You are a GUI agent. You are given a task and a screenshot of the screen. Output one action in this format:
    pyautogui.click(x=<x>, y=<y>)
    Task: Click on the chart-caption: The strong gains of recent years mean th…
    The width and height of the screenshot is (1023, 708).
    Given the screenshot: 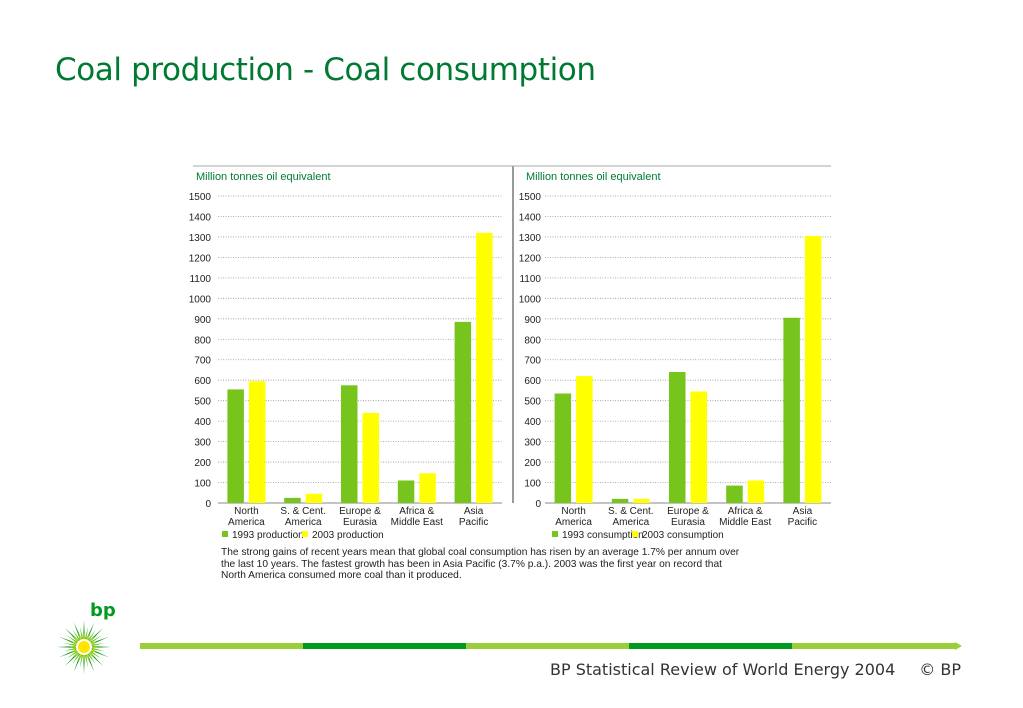 What is the action you would take?
    pyautogui.click(x=480, y=564)
    